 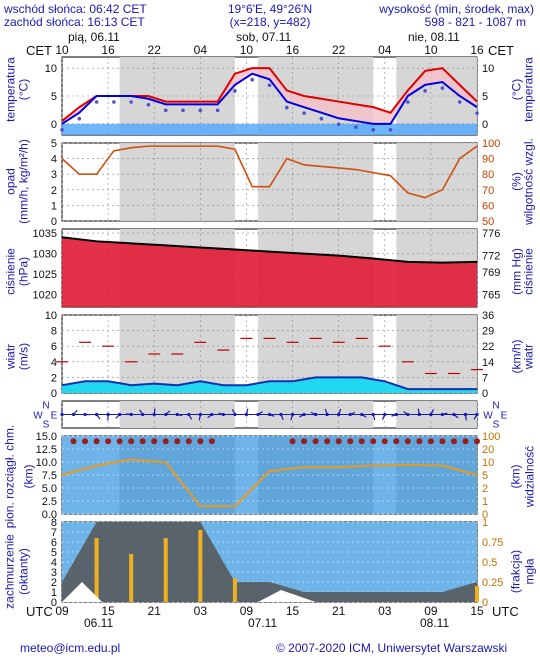 I want to click on utc-left: UTC, so click(x=39, y=611).